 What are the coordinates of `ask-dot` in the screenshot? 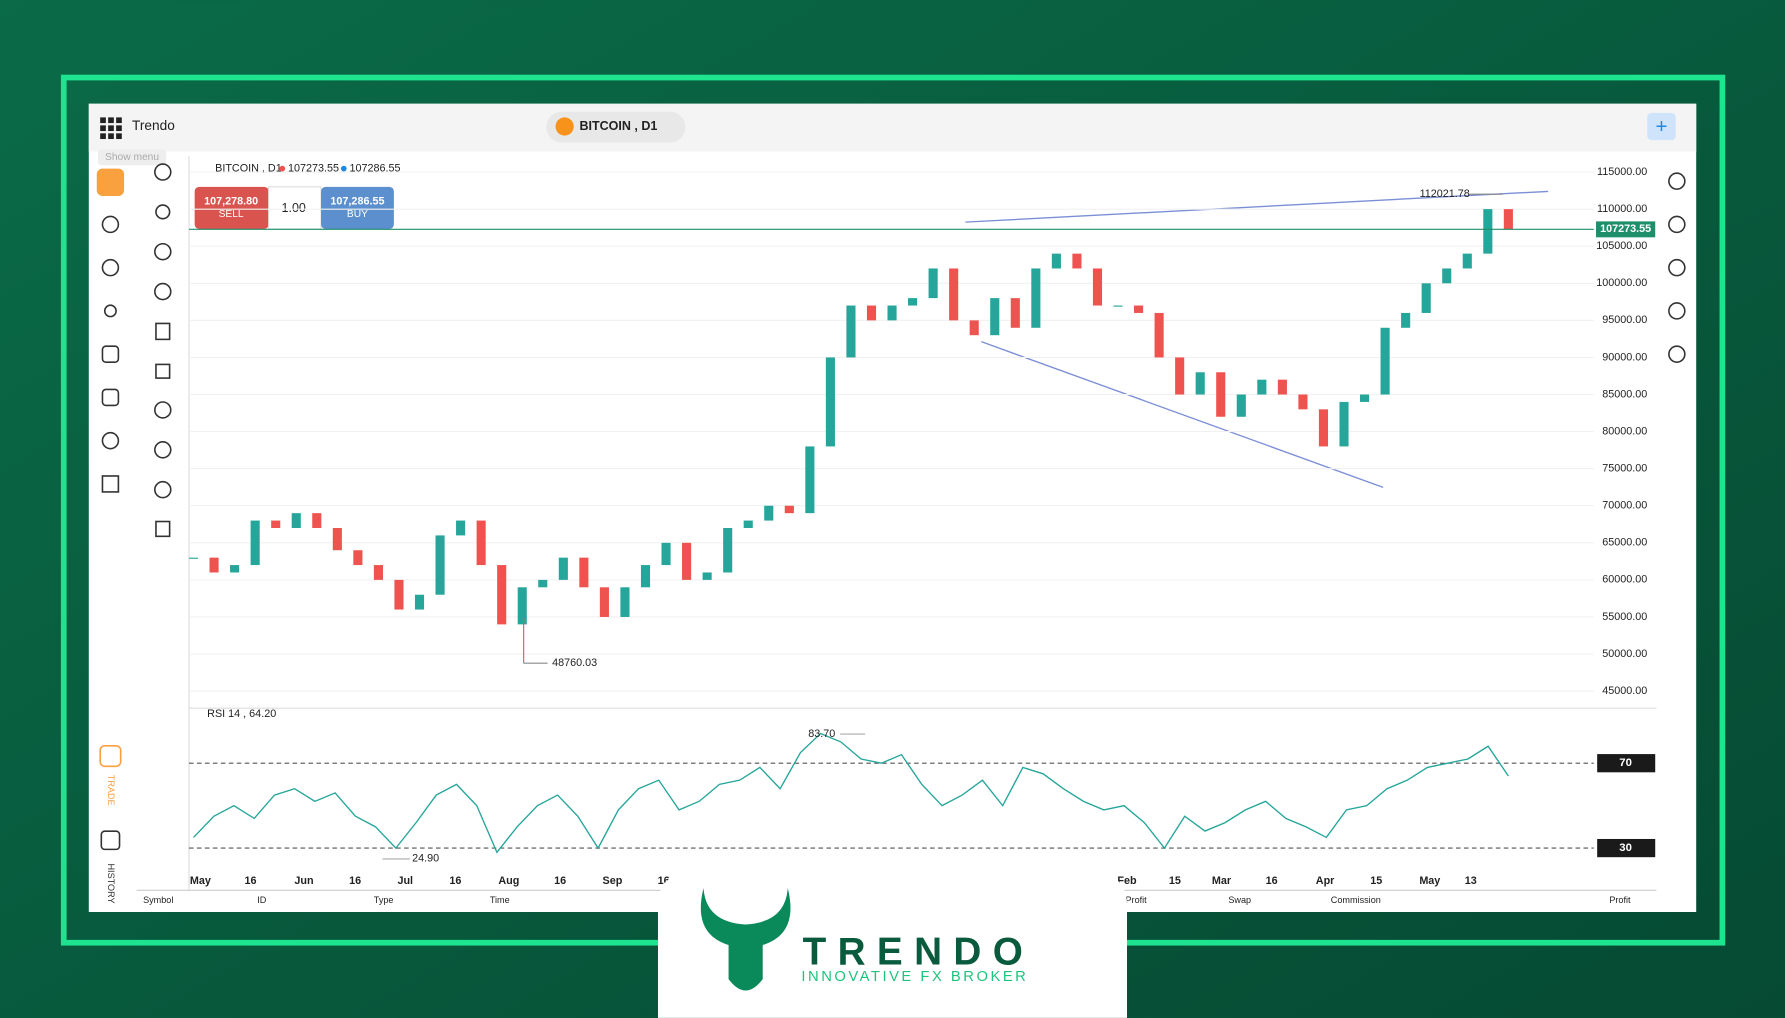 It's located at (343, 168).